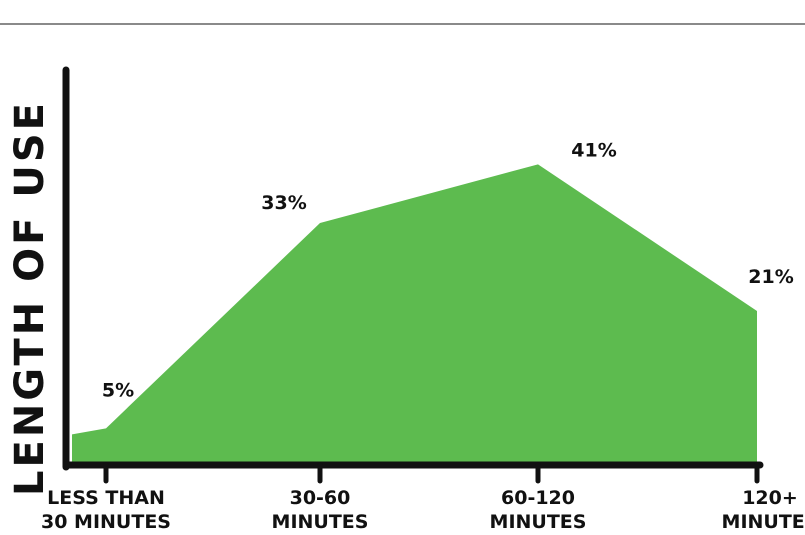 The height and width of the screenshot is (535, 805). I want to click on x-tick-label-line: 30-60, so click(320, 498).